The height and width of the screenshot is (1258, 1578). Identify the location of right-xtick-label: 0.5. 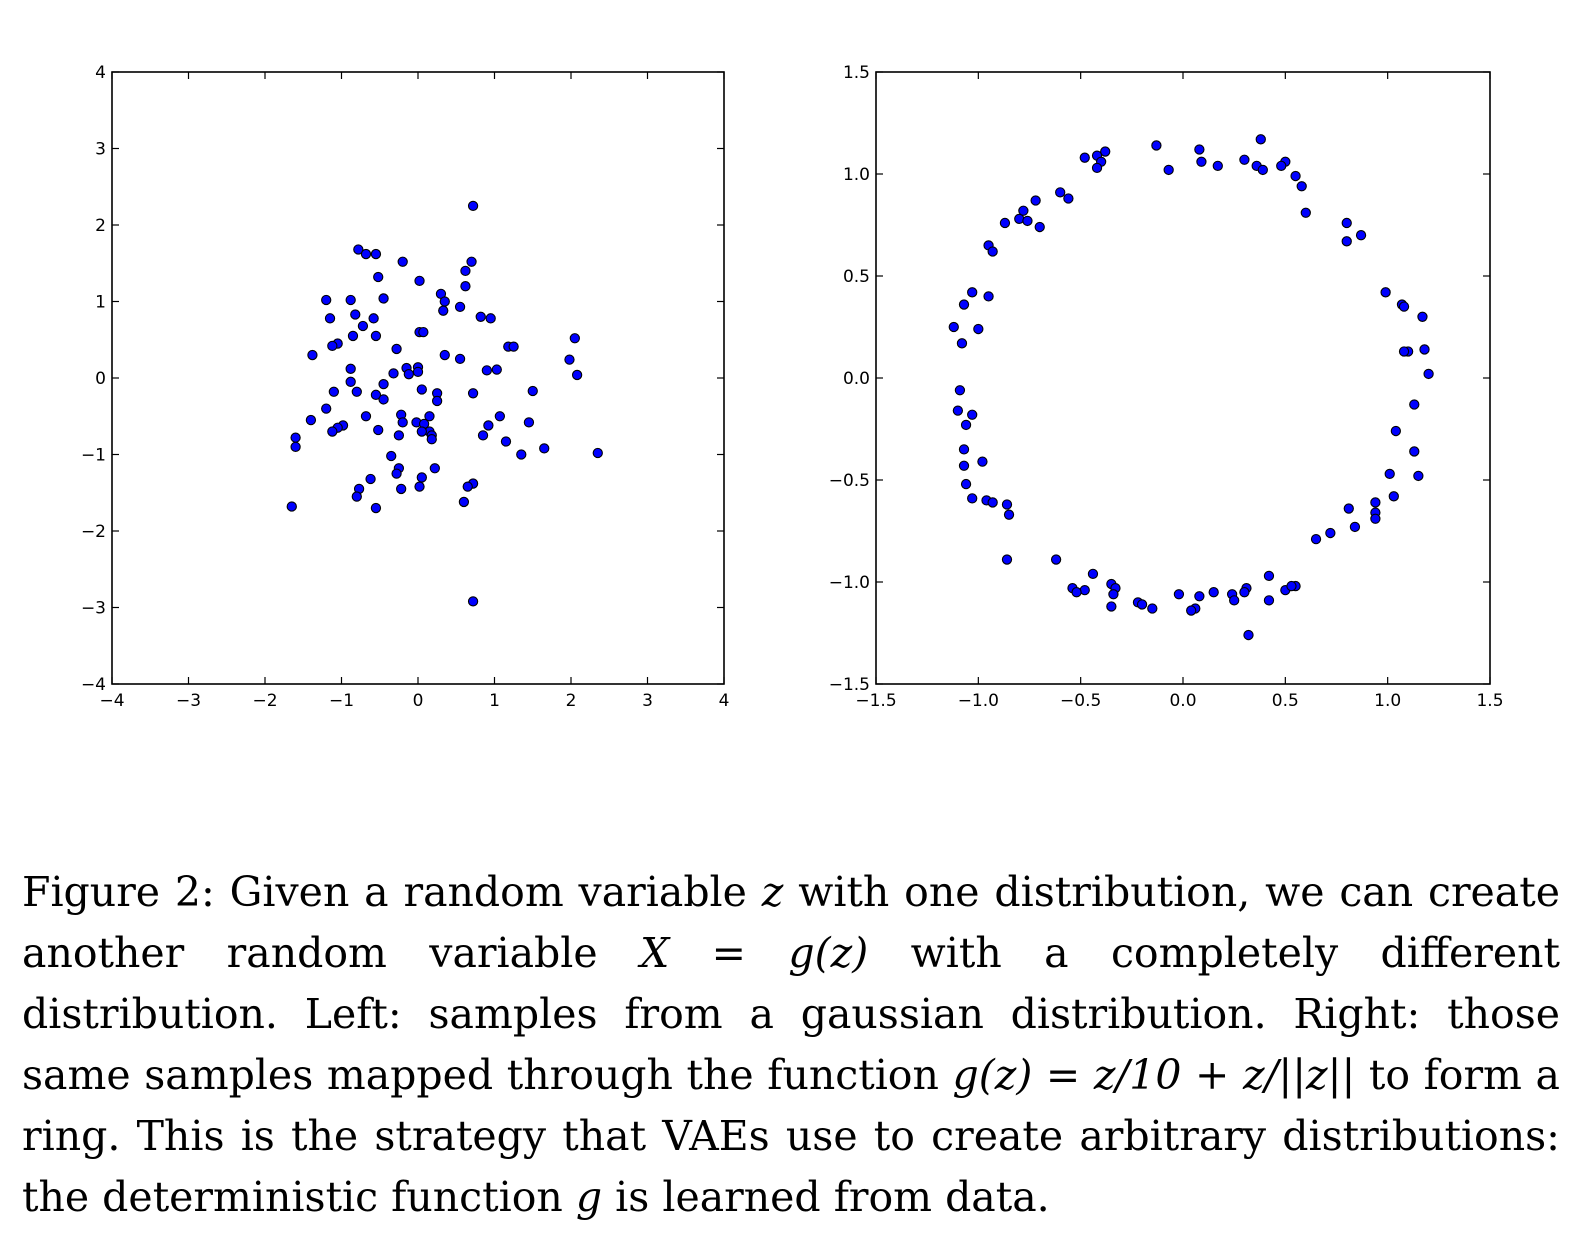
(1285, 701).